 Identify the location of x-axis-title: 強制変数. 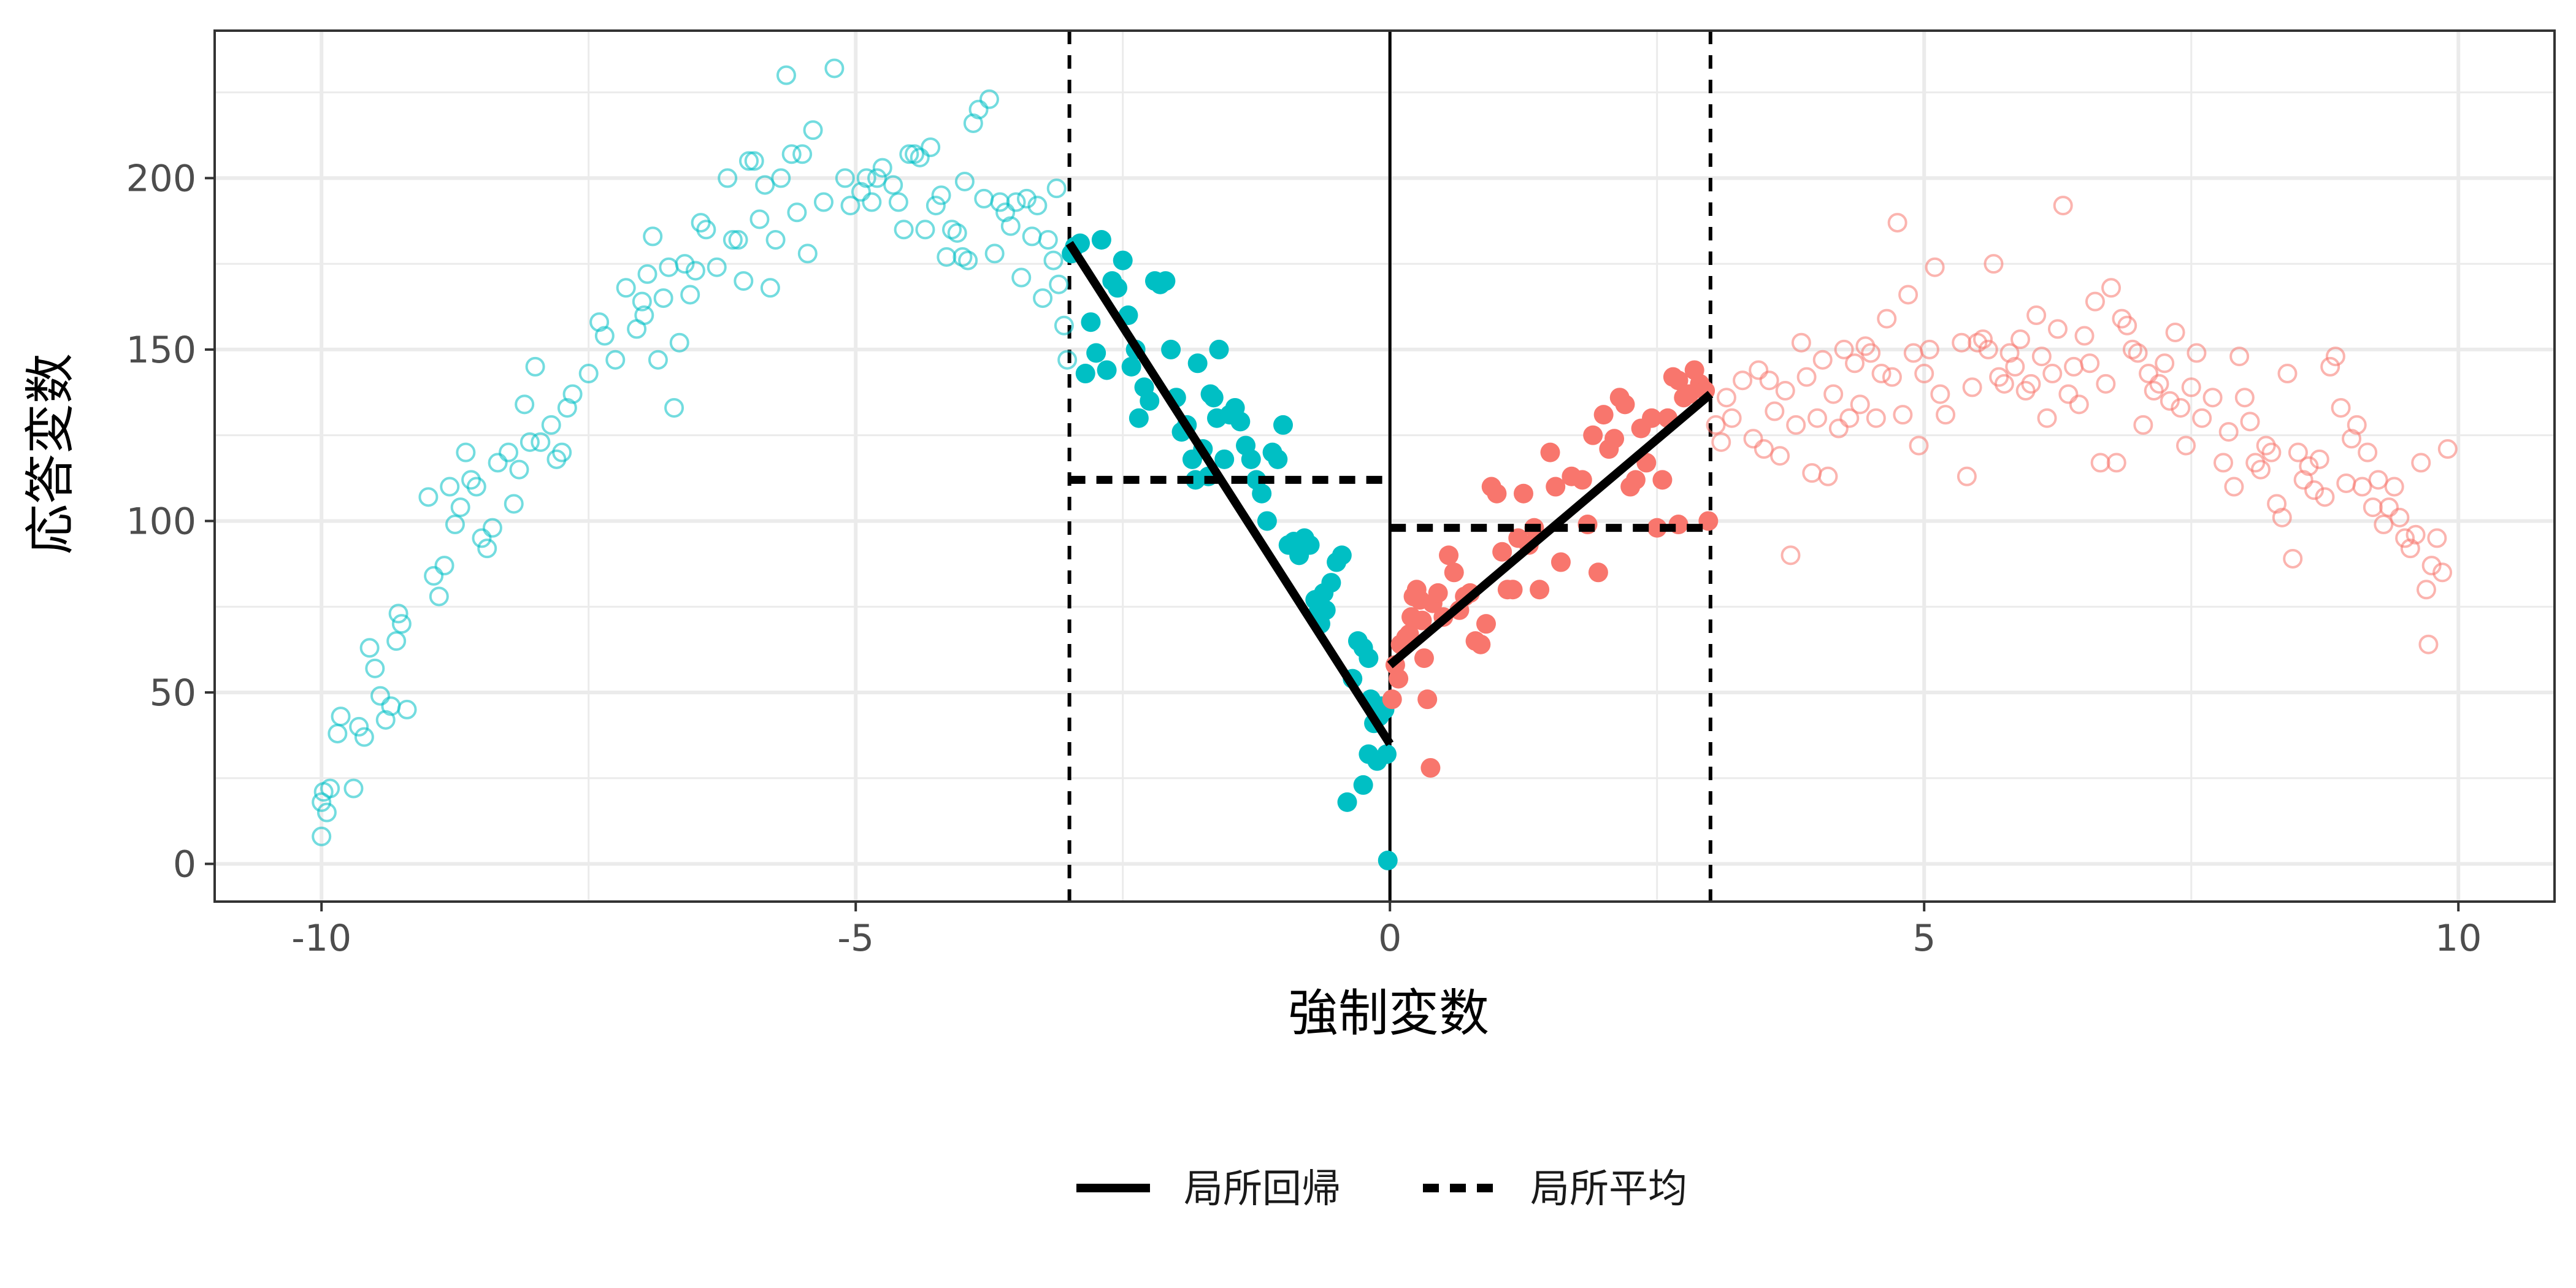
(1388, 1013).